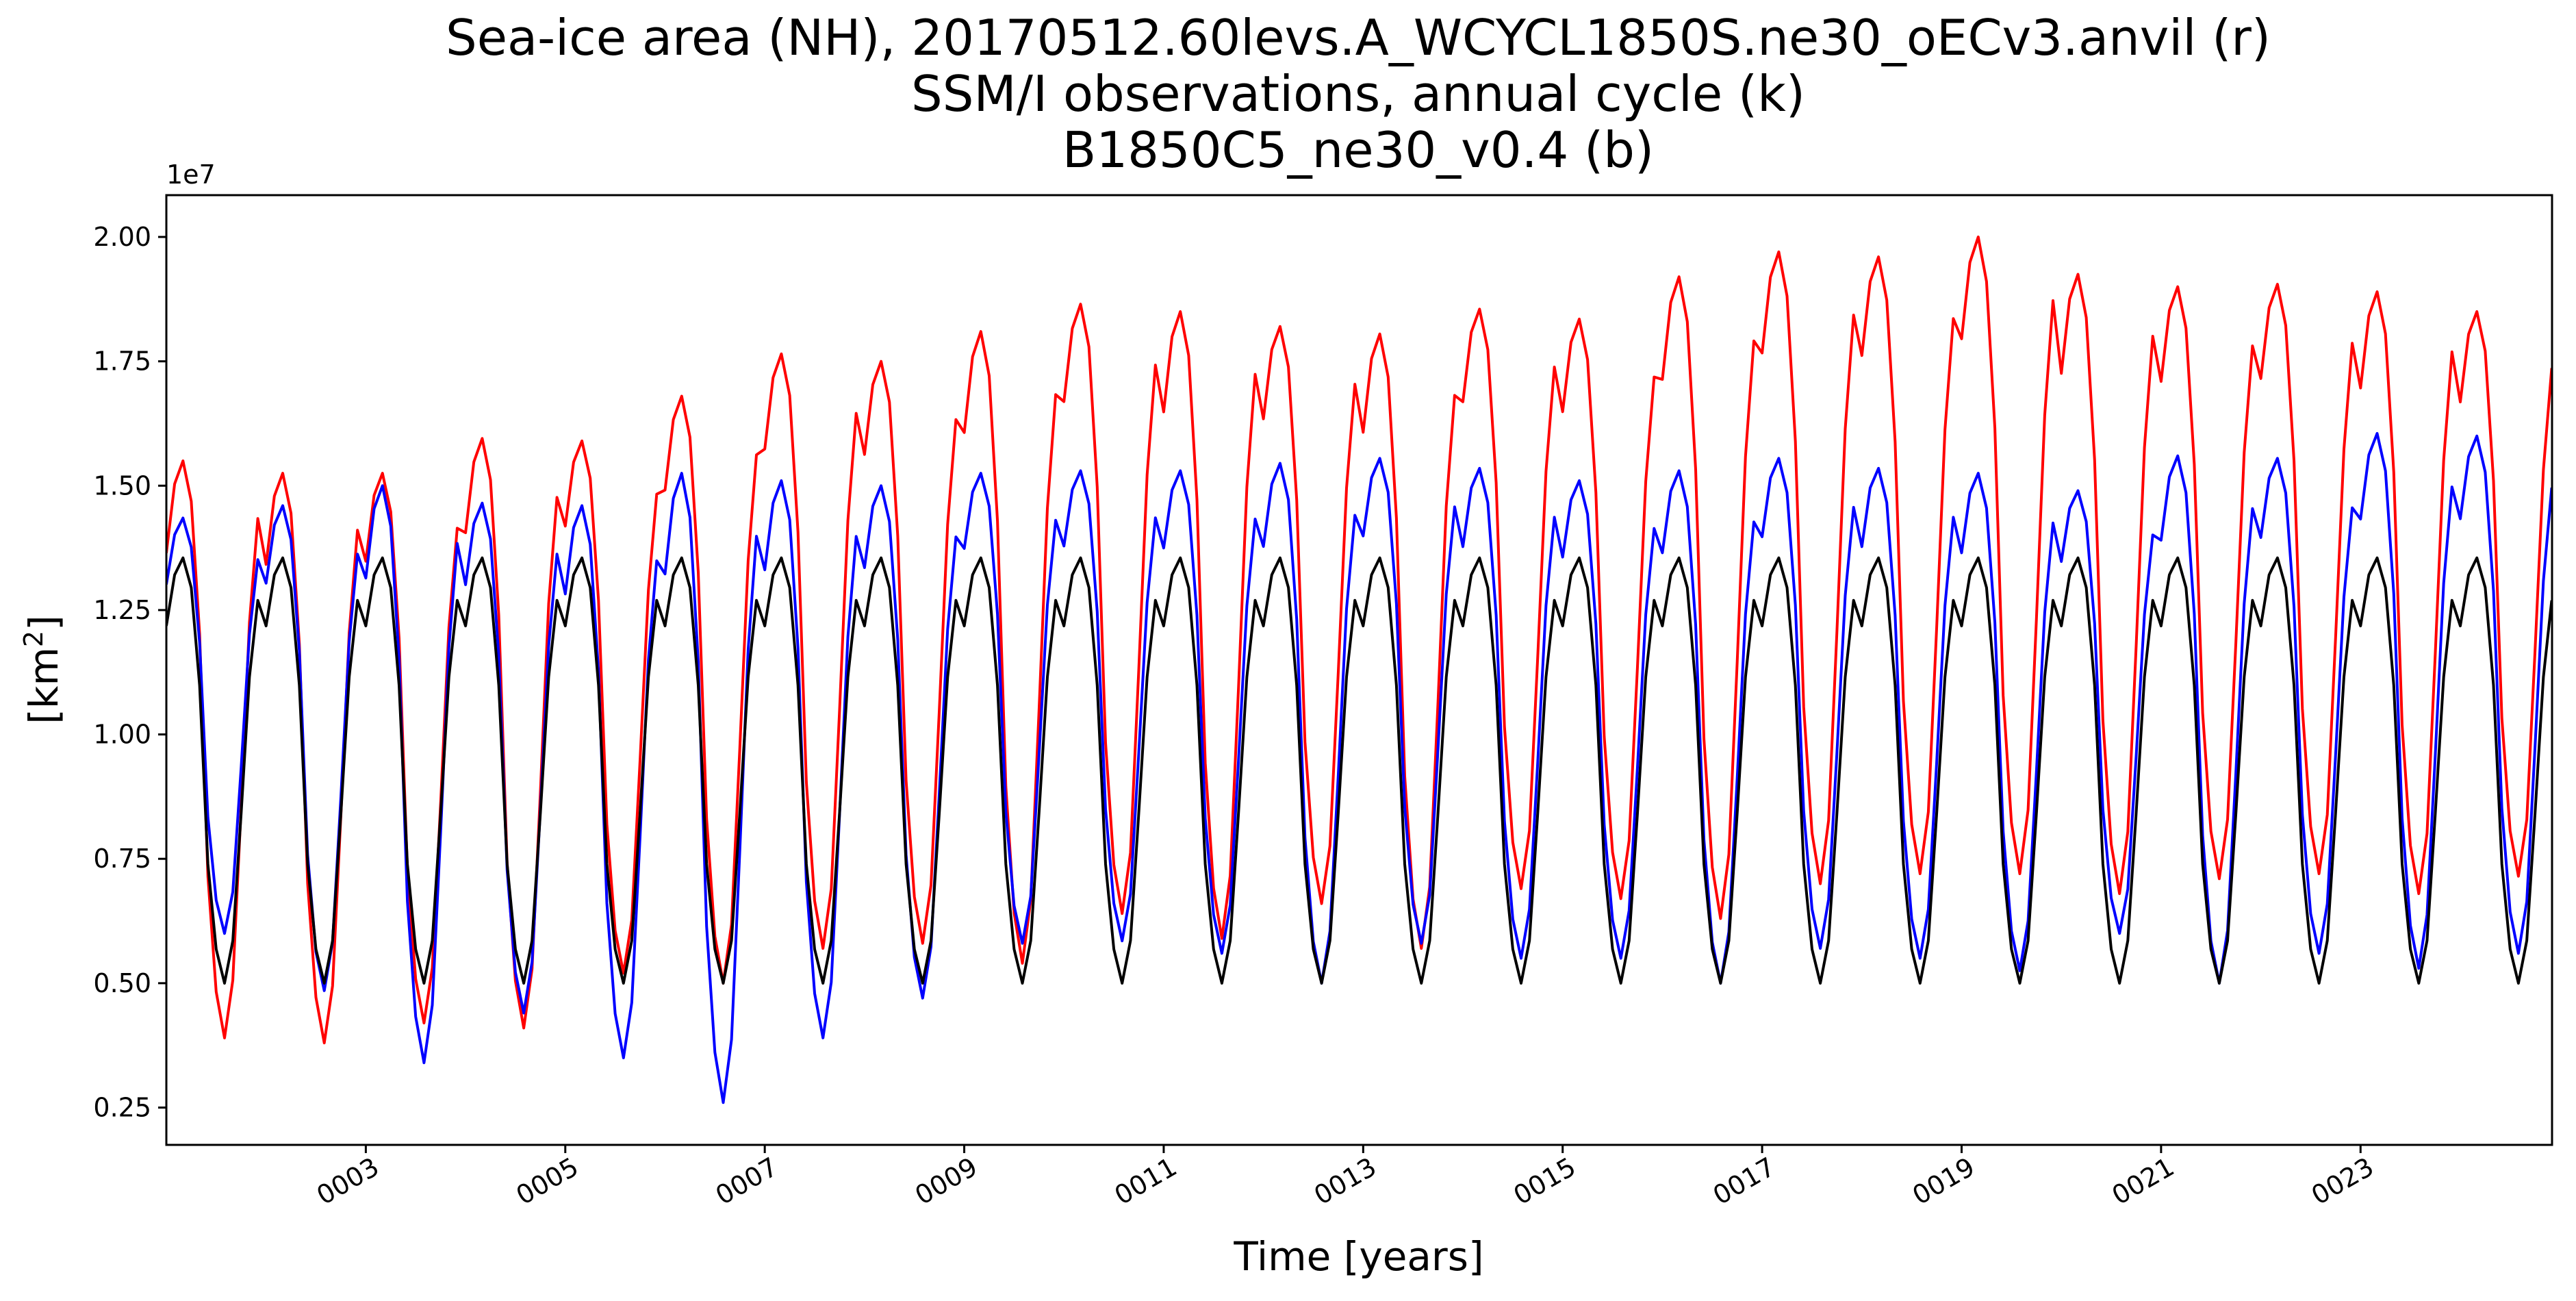 Image resolution: width=2576 pixels, height=1301 pixels. I want to click on x-tick-label: 0017, so click(1744, 1181).